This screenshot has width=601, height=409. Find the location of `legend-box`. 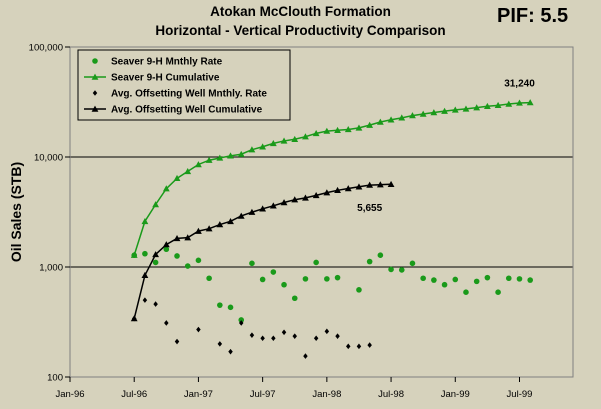

legend-box is located at coordinates (184, 85).